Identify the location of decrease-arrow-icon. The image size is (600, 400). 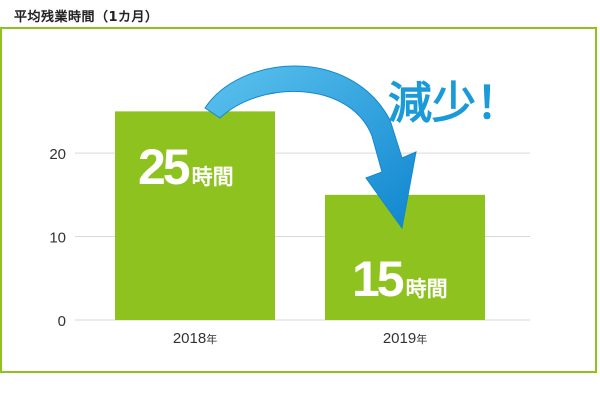
(310, 147).